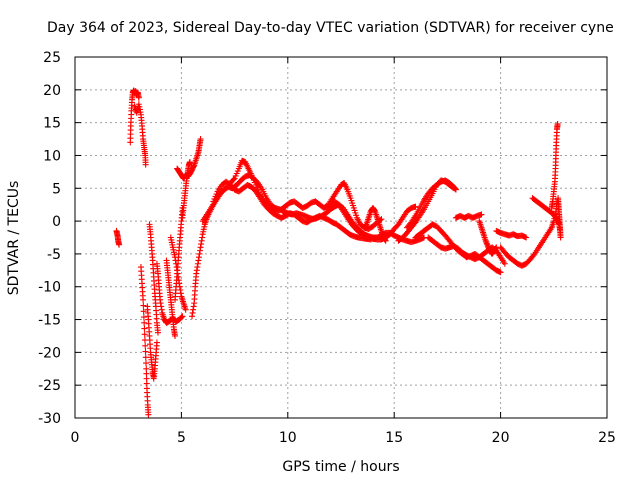 The height and width of the screenshot is (480, 640). I want to click on x-tick-label: 25, so click(607, 438).